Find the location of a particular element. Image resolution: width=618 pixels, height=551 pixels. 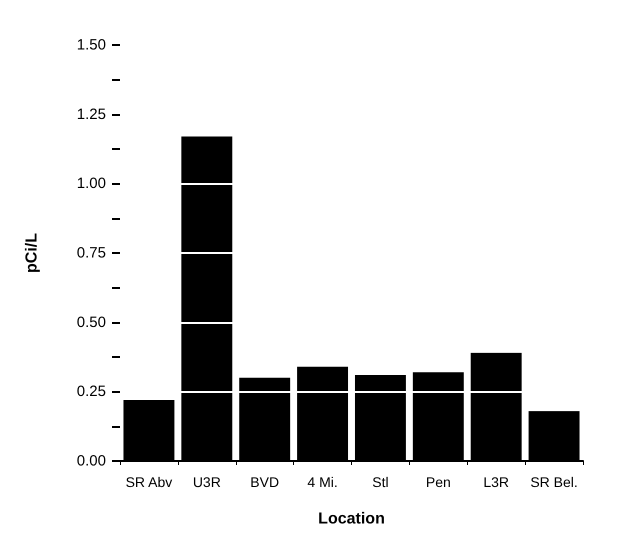

y-tick-label: 0.75 is located at coordinates (91, 253).